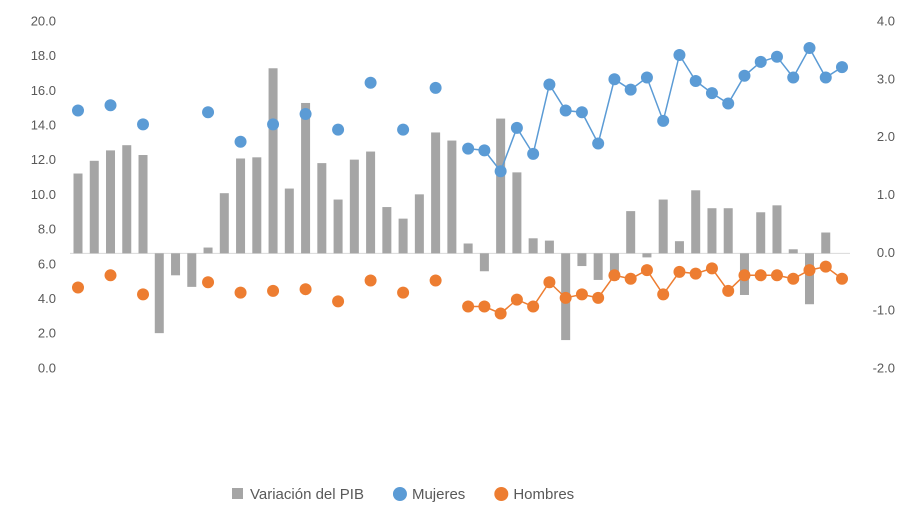  What do you see at coordinates (47, 367) in the screenshot?
I see `y-tick-label: 0.0` at bounding box center [47, 367].